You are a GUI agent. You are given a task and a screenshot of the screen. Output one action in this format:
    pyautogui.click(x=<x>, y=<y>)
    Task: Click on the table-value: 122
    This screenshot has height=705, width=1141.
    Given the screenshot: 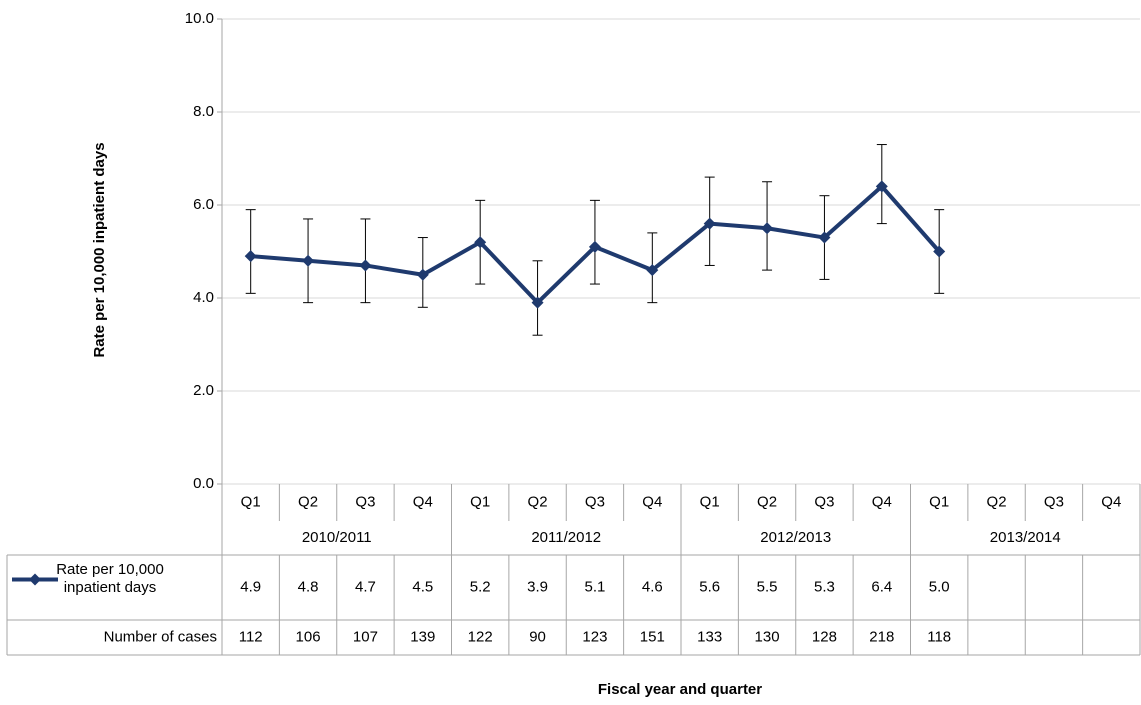 What is the action you would take?
    pyautogui.click(x=480, y=636)
    